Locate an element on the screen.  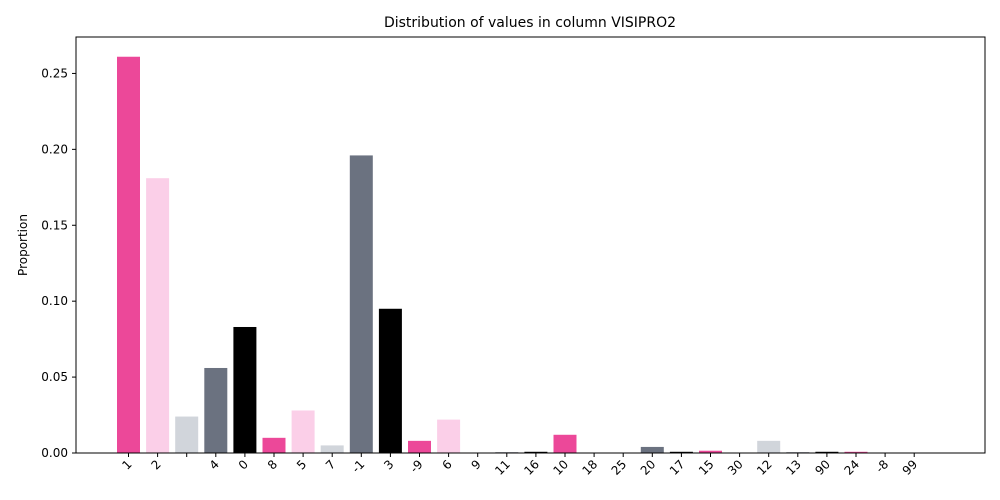
y-tick-label-1: 0.05 is located at coordinates (54, 377).